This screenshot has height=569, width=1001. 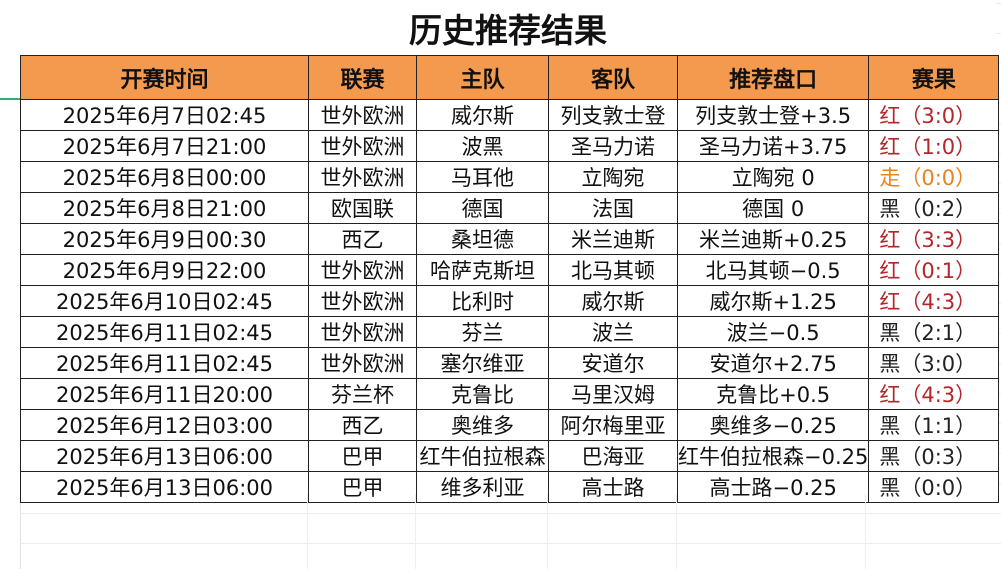 What do you see at coordinates (482, 77) in the screenshot?
I see `col-header-home: 主队` at bounding box center [482, 77].